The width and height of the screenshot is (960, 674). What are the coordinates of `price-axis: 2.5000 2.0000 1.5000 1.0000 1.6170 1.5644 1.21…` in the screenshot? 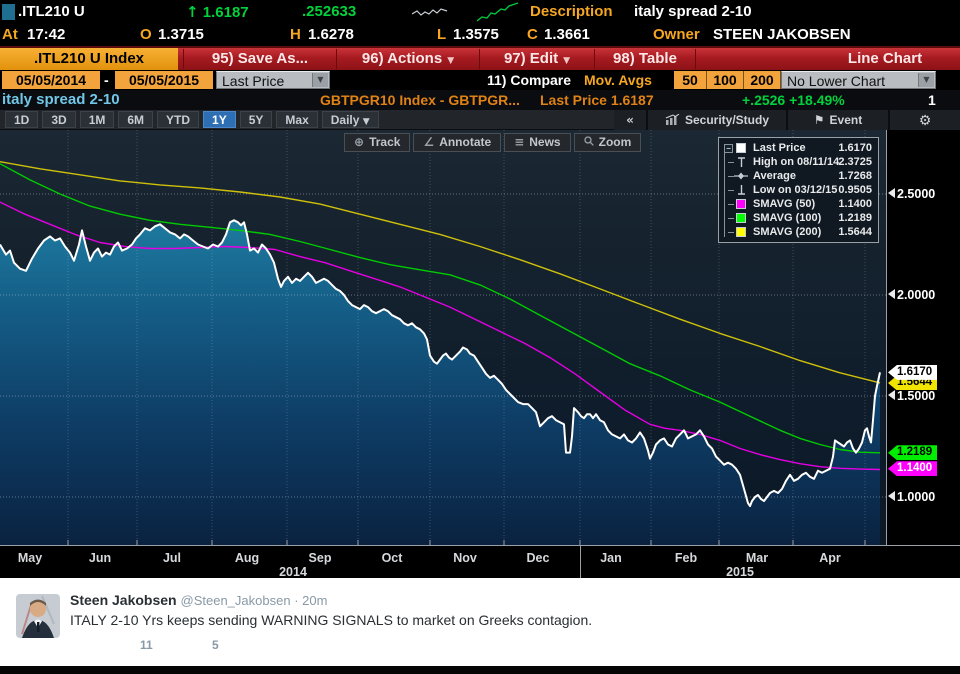 It's located at (923, 337).